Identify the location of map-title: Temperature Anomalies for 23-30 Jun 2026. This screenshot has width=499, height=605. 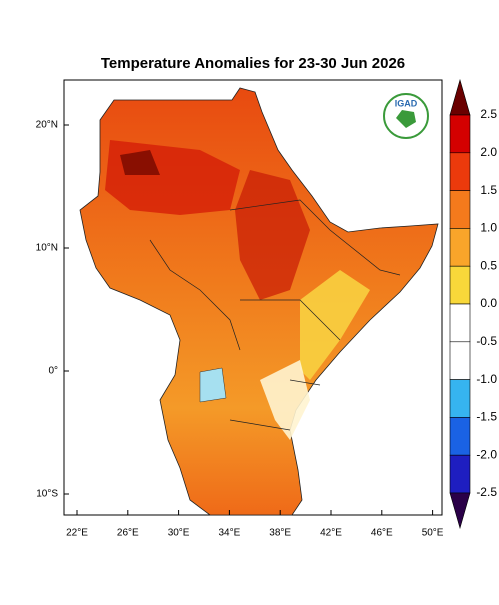
(253, 63).